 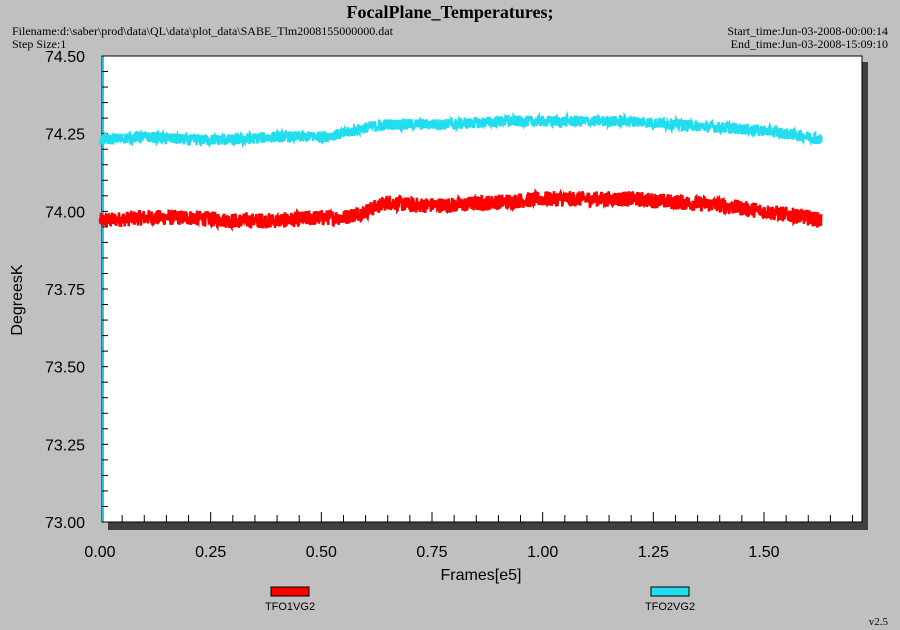 What do you see at coordinates (763, 552) in the screenshot?
I see `x-tick-label: 1.50` at bounding box center [763, 552].